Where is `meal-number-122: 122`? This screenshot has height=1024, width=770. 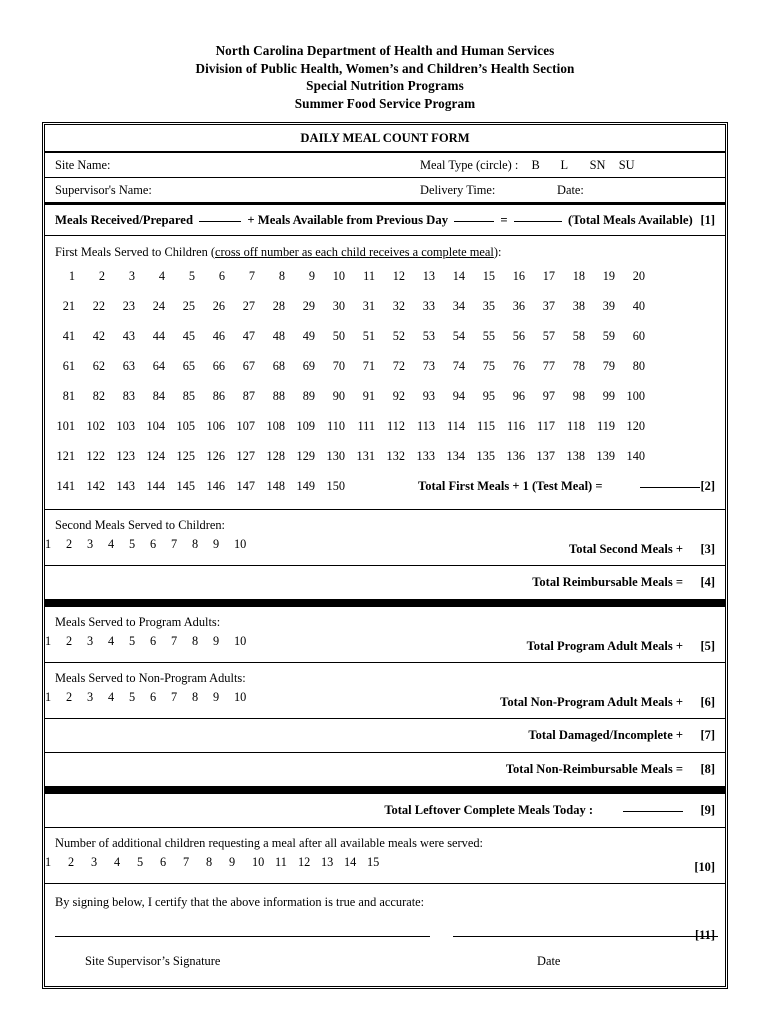
meal-number-122: 122 is located at coordinates (95, 456).